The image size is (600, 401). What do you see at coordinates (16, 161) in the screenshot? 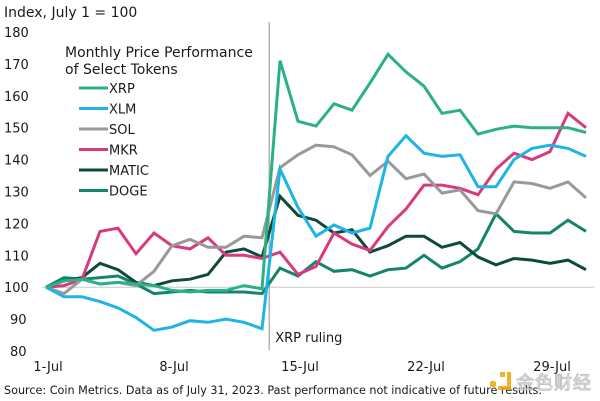
I see `y-tick-label: 140` at bounding box center [16, 161].